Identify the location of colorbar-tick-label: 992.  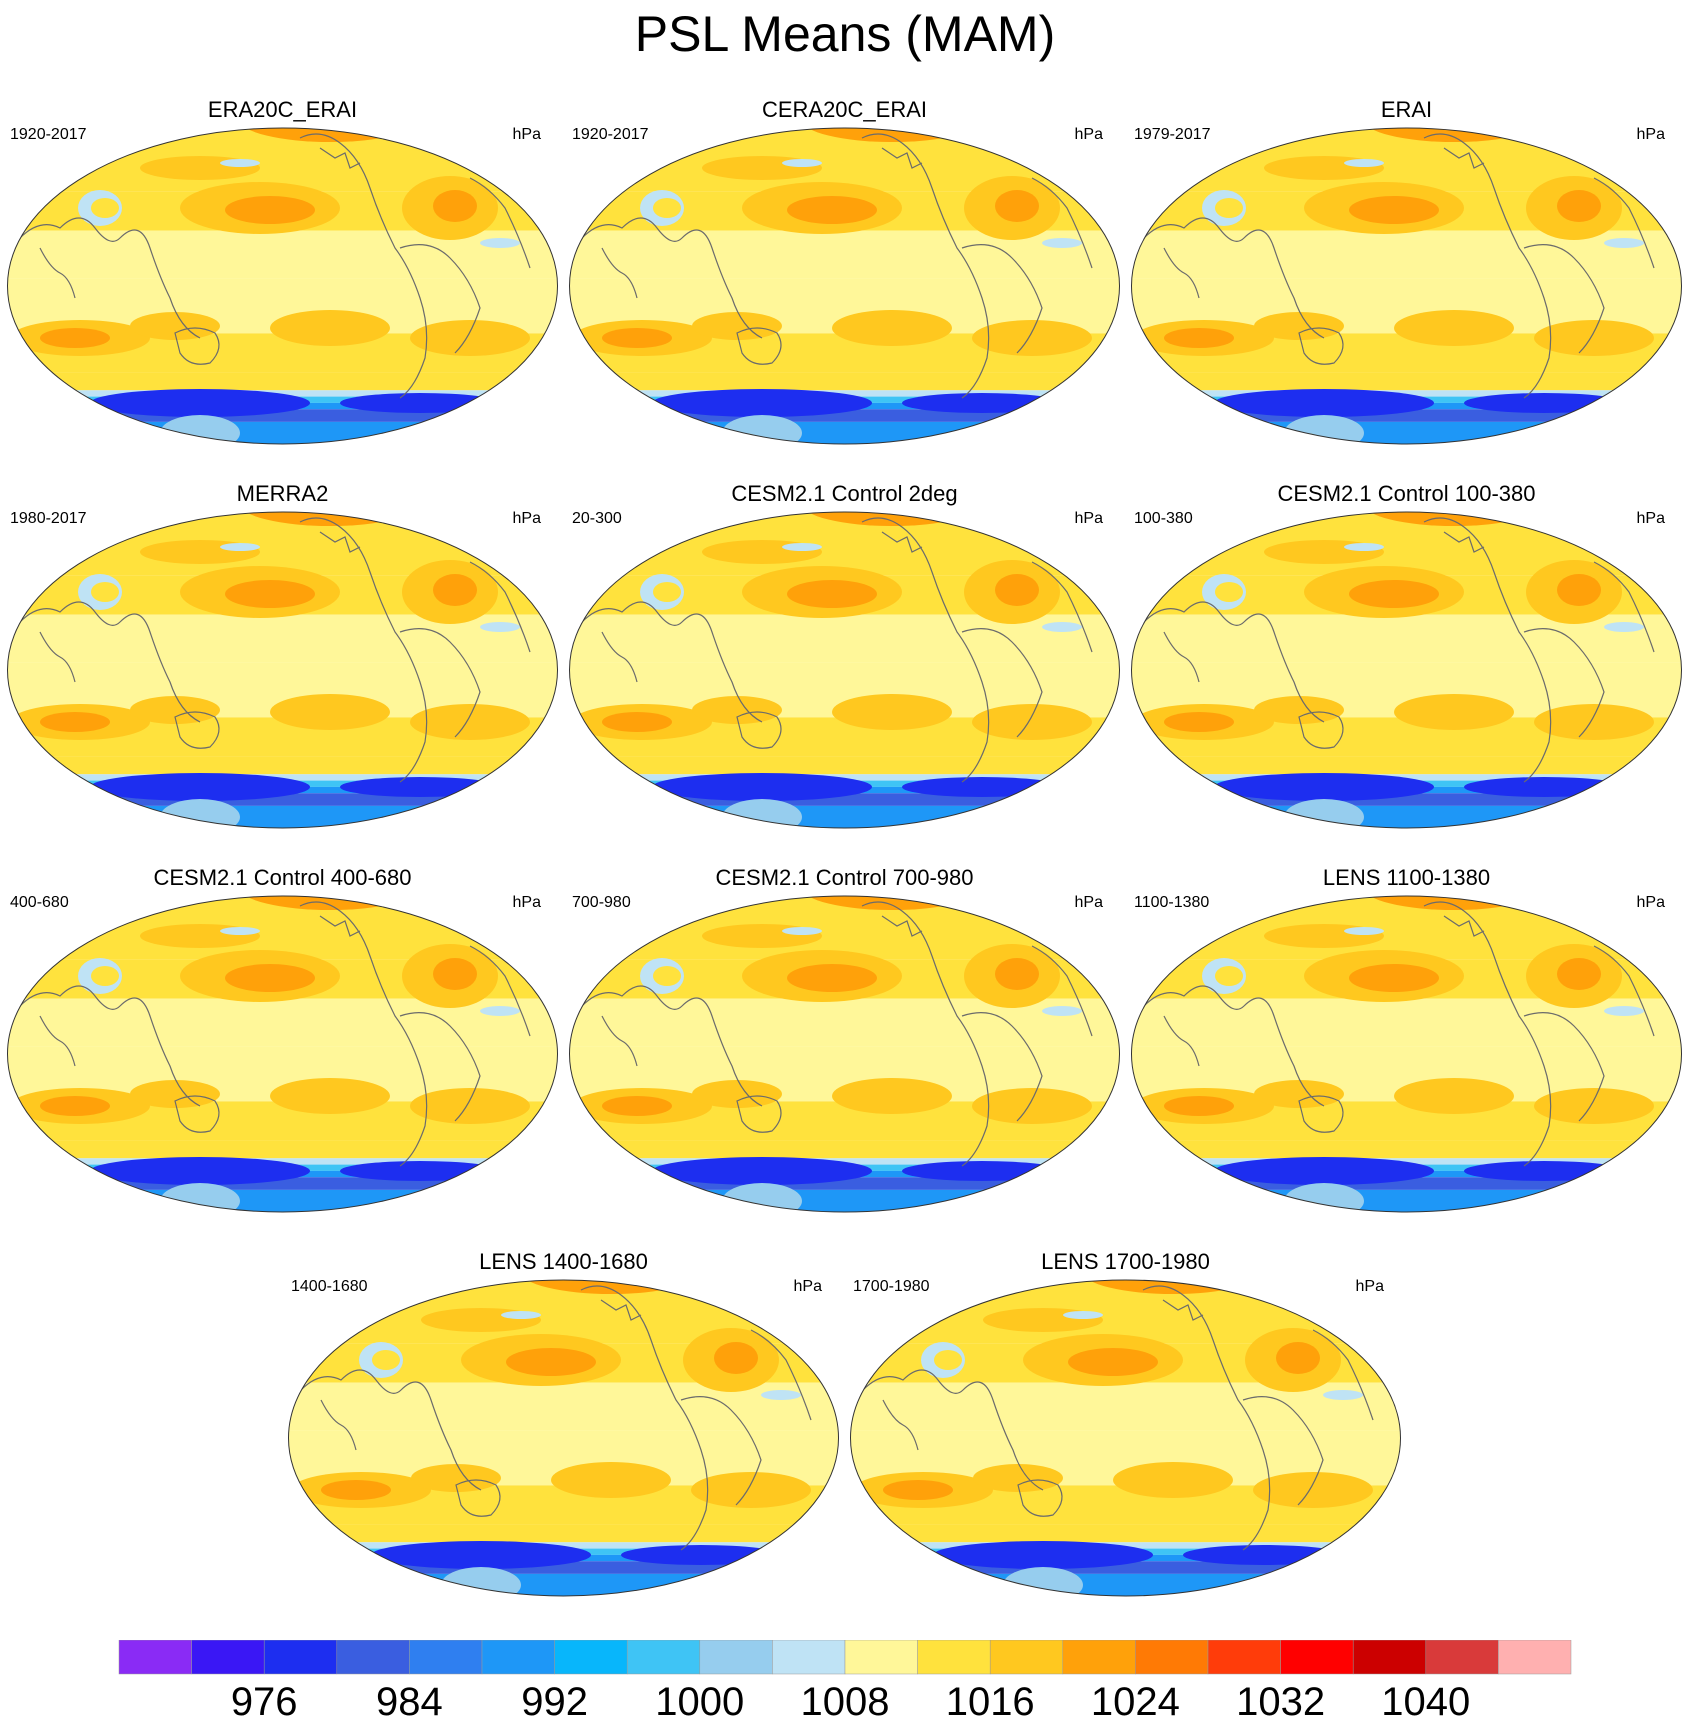
(554, 1702).